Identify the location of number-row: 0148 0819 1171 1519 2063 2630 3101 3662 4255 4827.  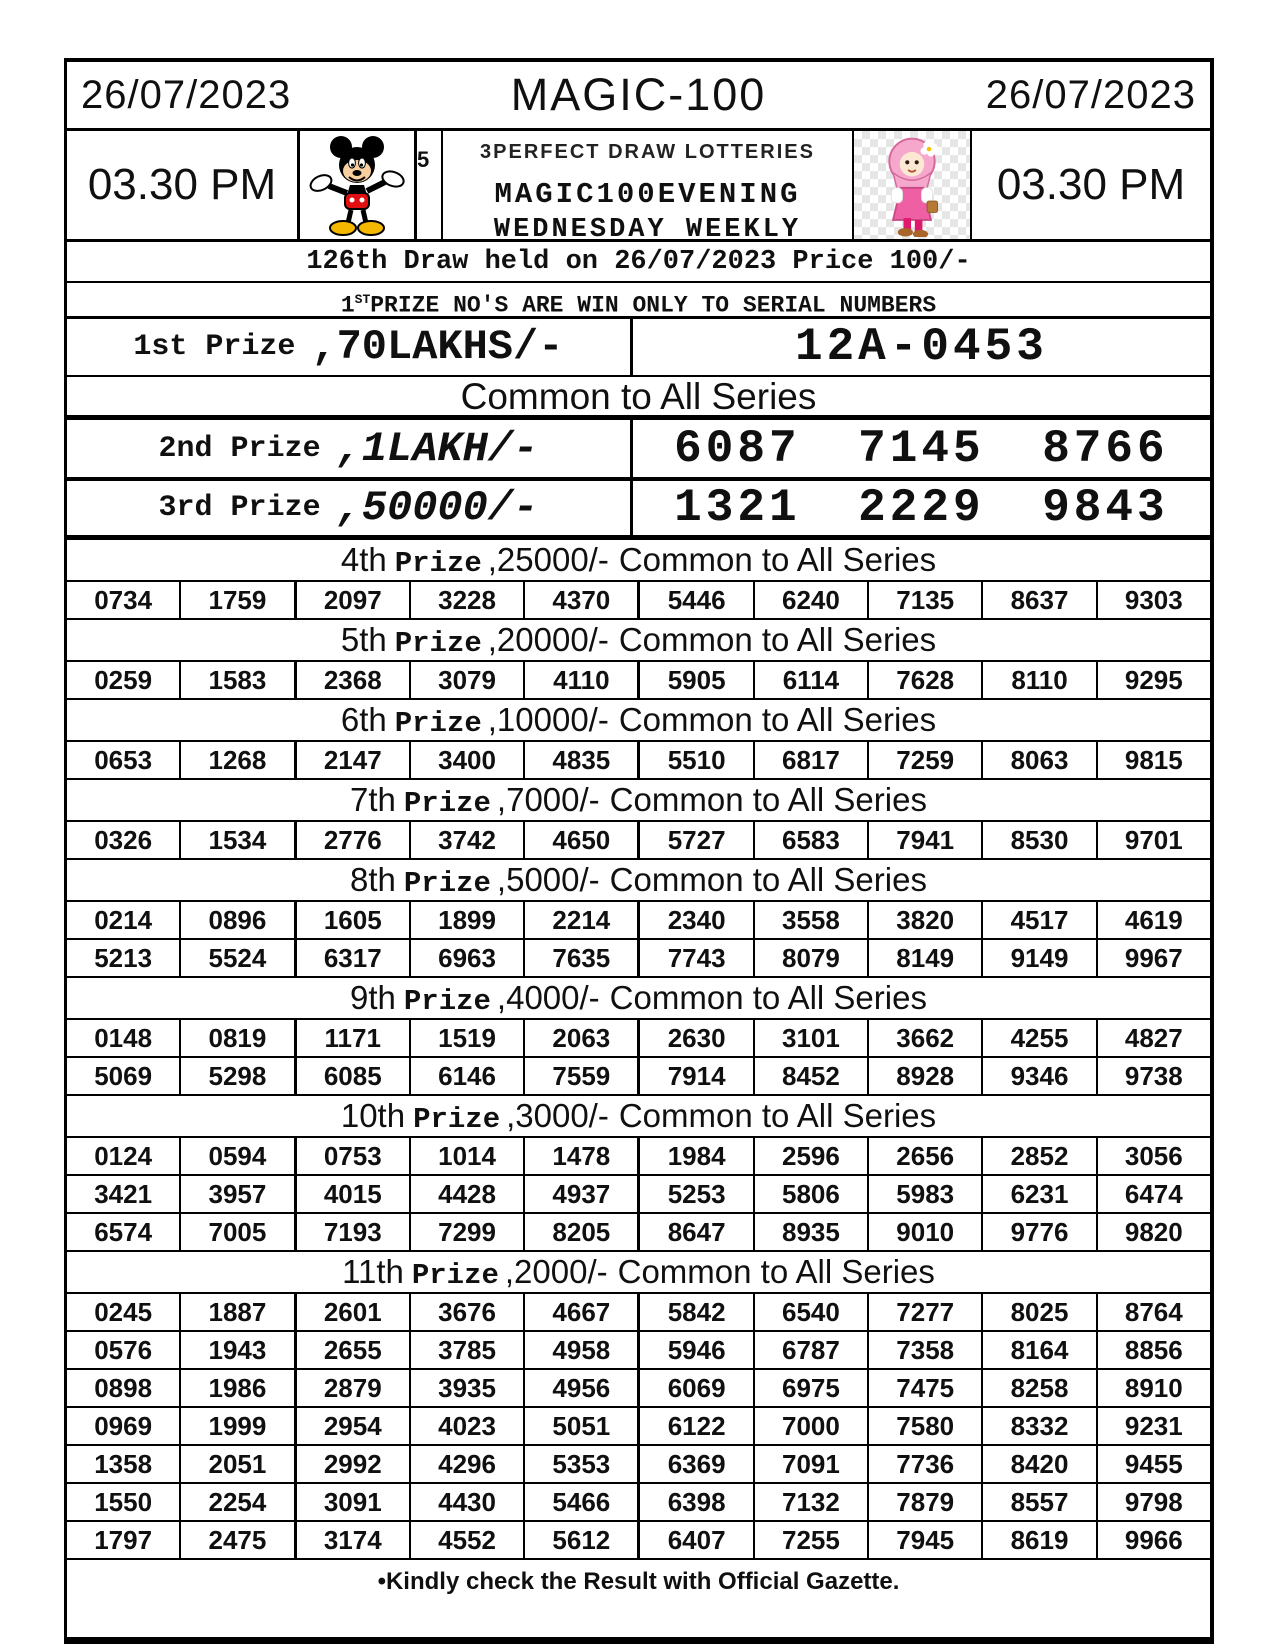
(638, 1039).